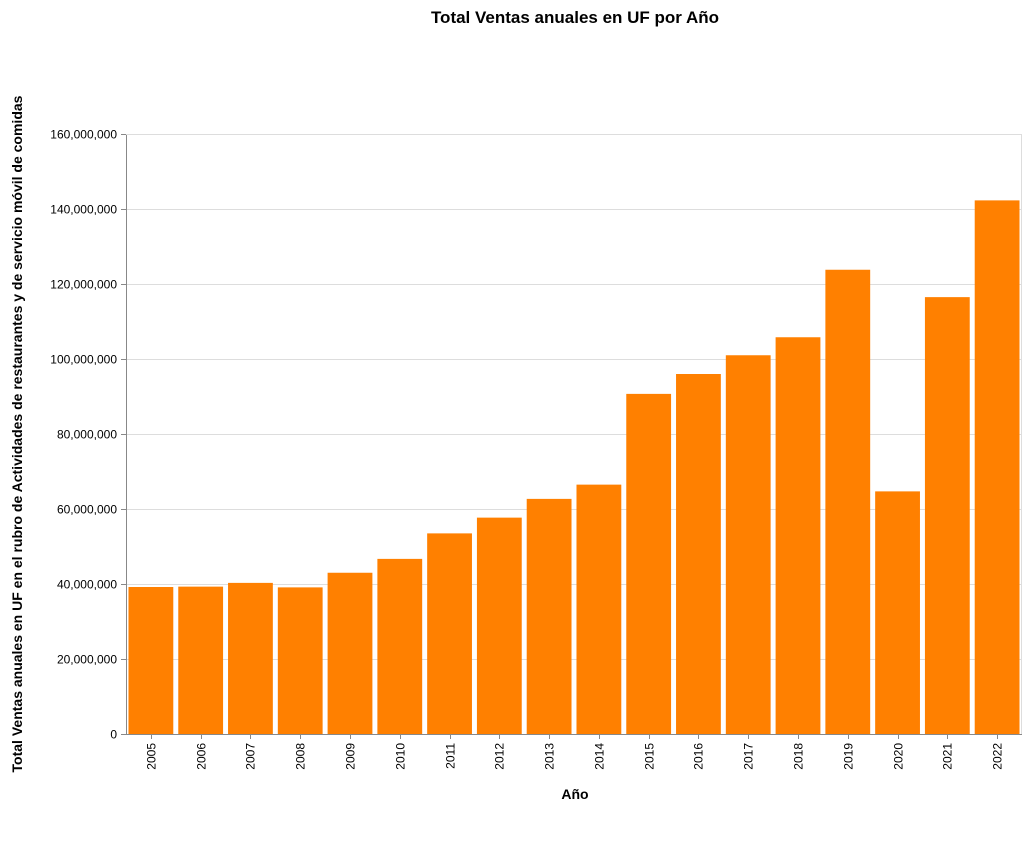  What do you see at coordinates (799, 756) in the screenshot?
I see `x-tick-label: 2018` at bounding box center [799, 756].